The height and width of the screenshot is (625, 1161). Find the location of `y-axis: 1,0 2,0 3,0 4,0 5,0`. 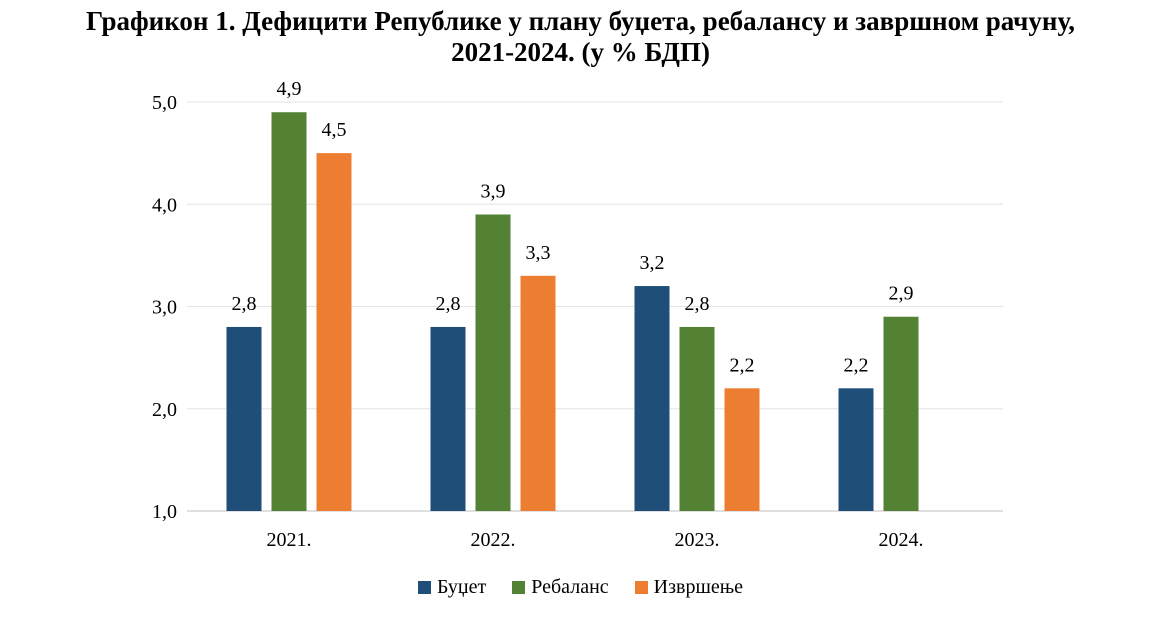

y-axis: 1,0 2,0 3,0 4,0 5,0 is located at coordinates (164, 307).